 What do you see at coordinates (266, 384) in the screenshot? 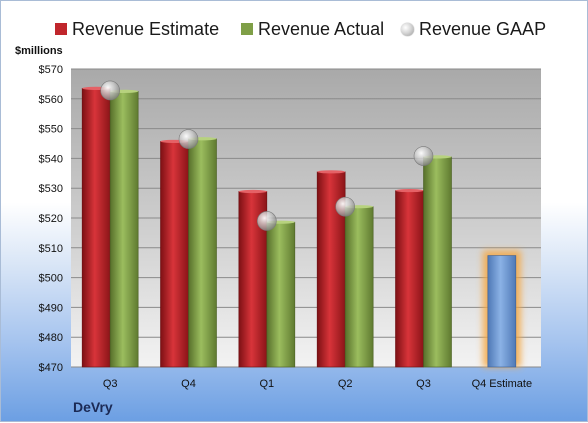
I see `x-tick-label: Q1` at bounding box center [266, 384].